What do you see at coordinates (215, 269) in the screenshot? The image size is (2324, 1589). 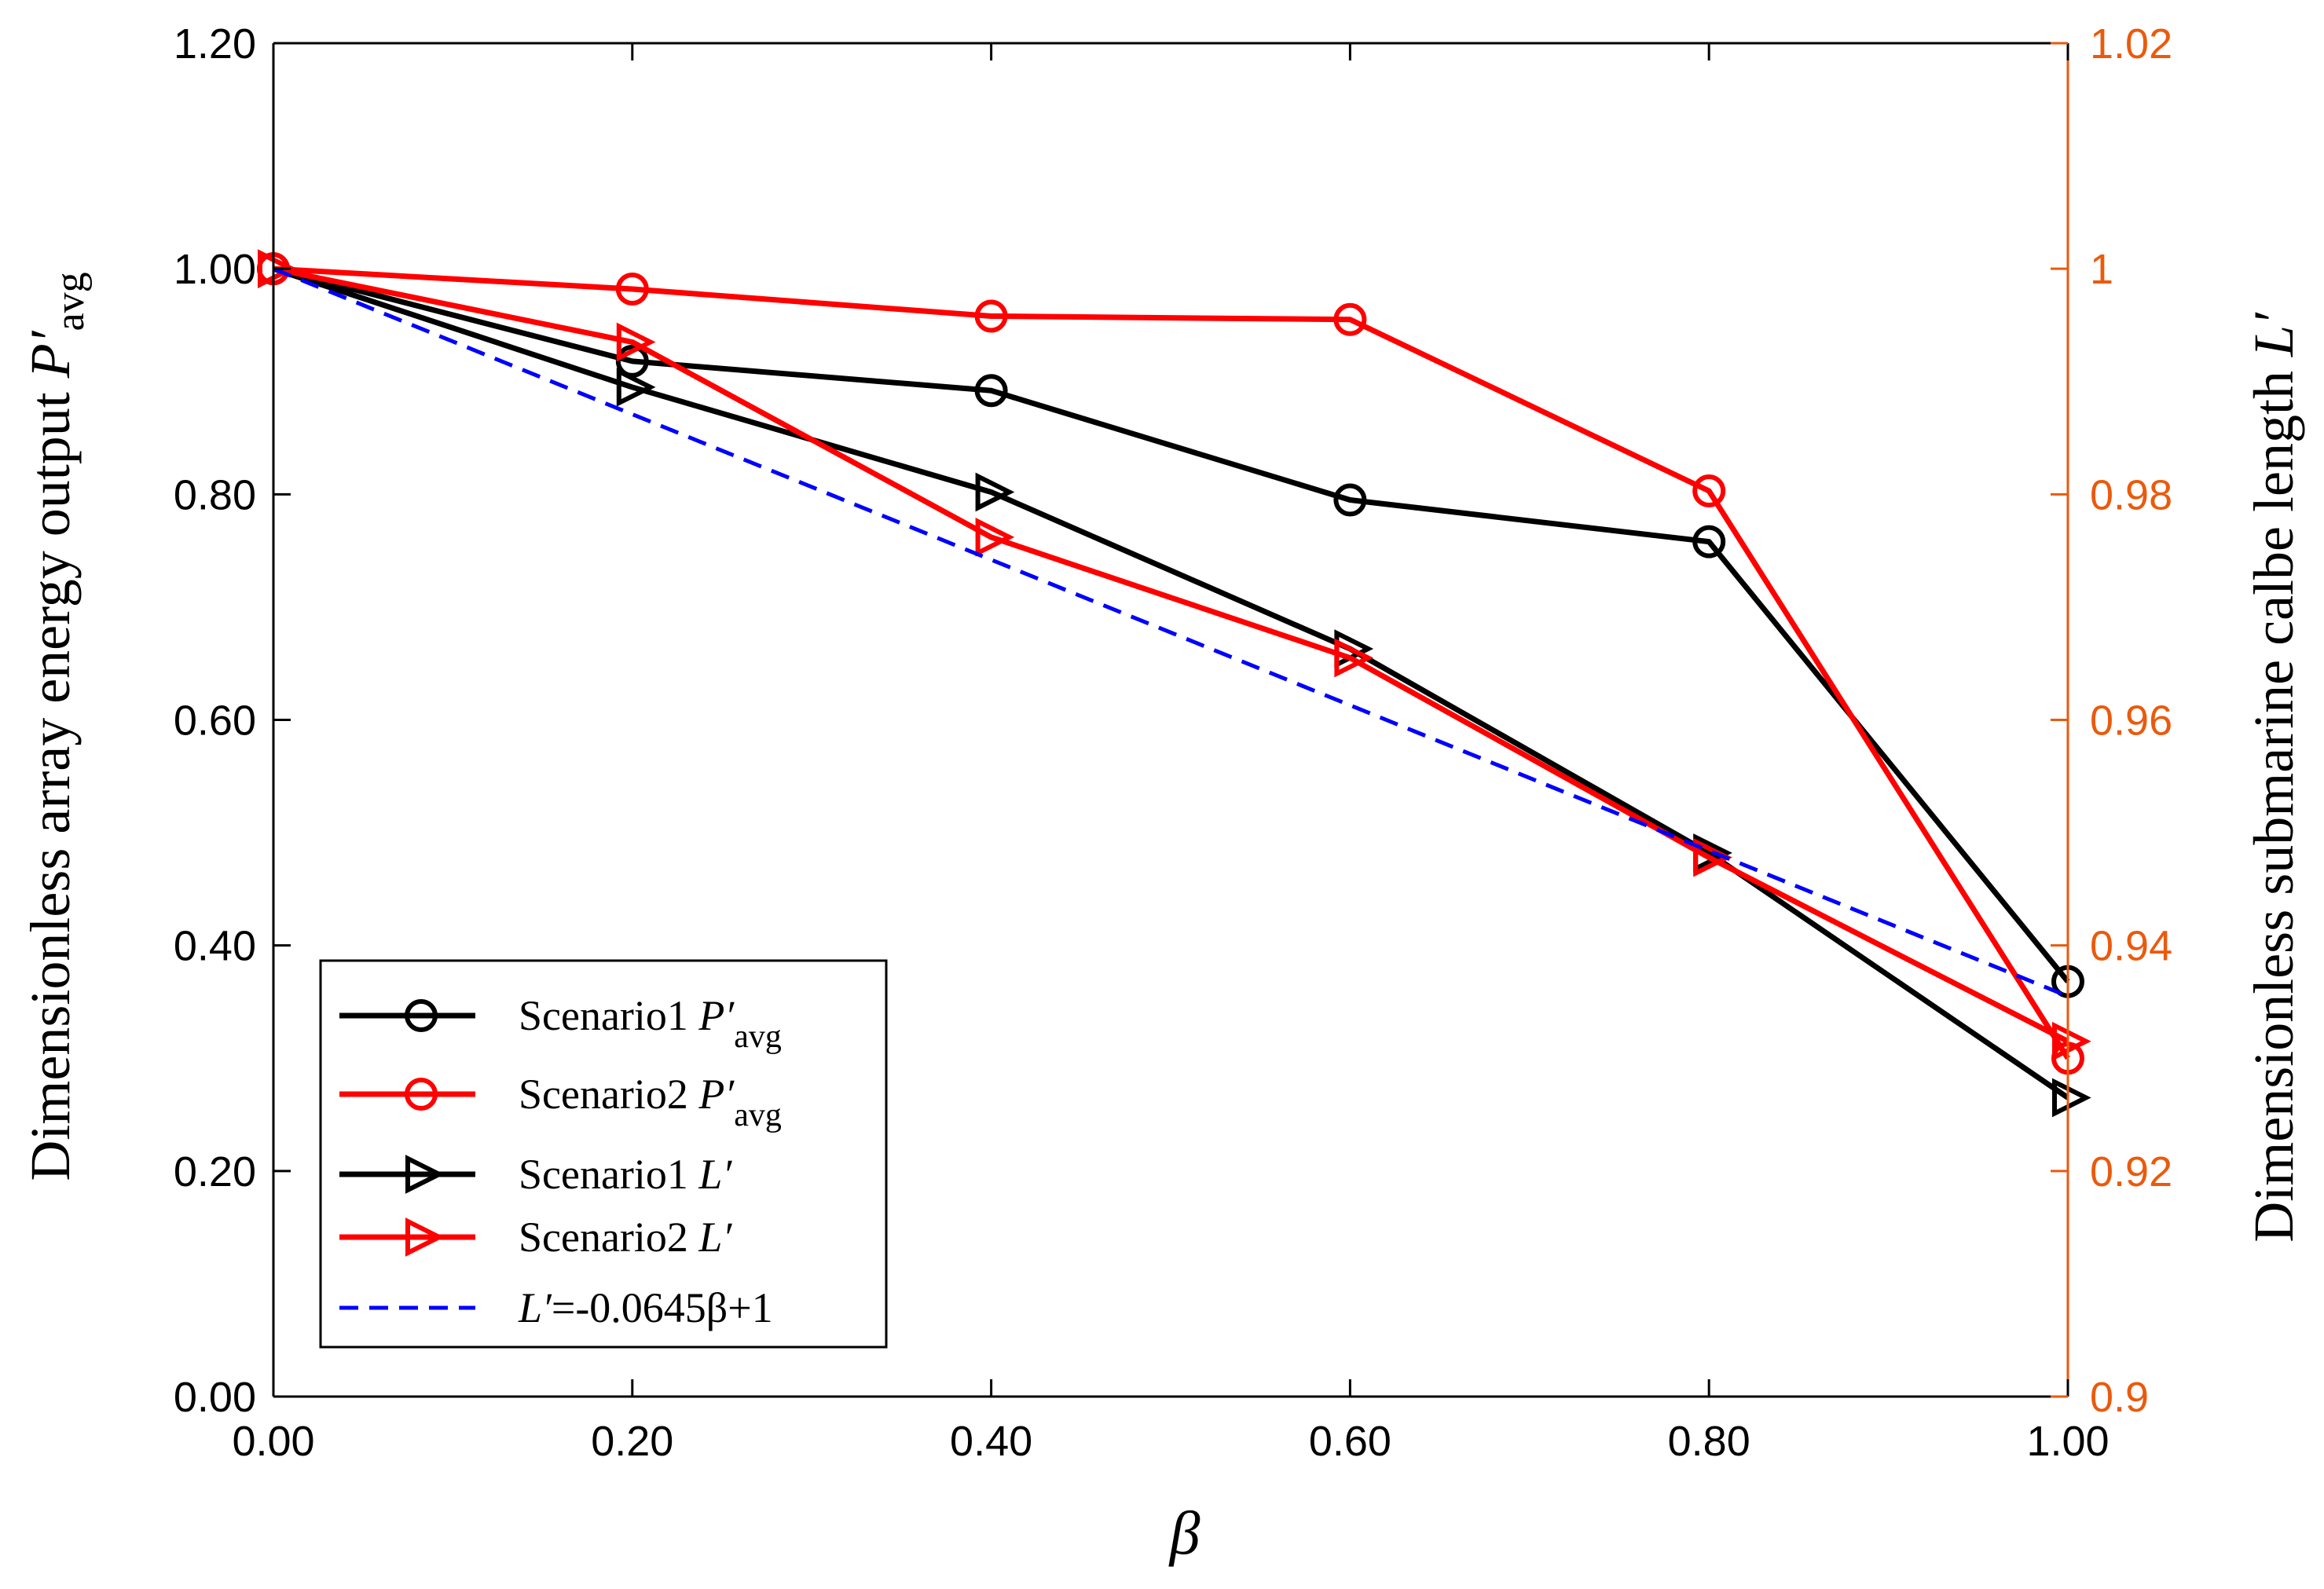 I see `left-tick-label: 1.00` at bounding box center [215, 269].